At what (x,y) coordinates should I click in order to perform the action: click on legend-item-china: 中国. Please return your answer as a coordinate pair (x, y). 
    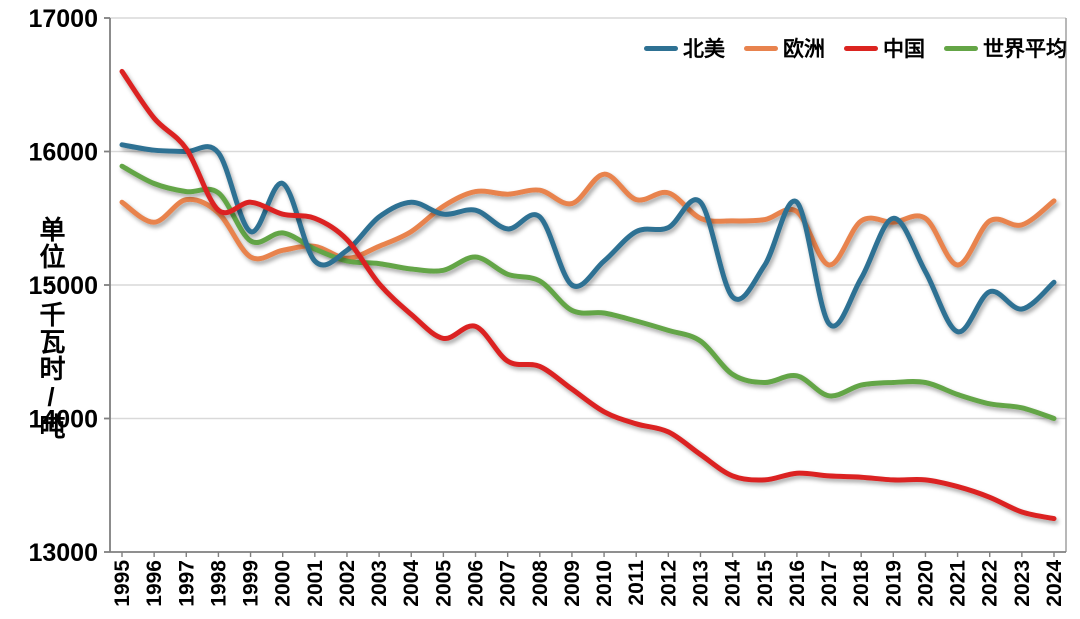
    Looking at the image, I should click on (884, 48).